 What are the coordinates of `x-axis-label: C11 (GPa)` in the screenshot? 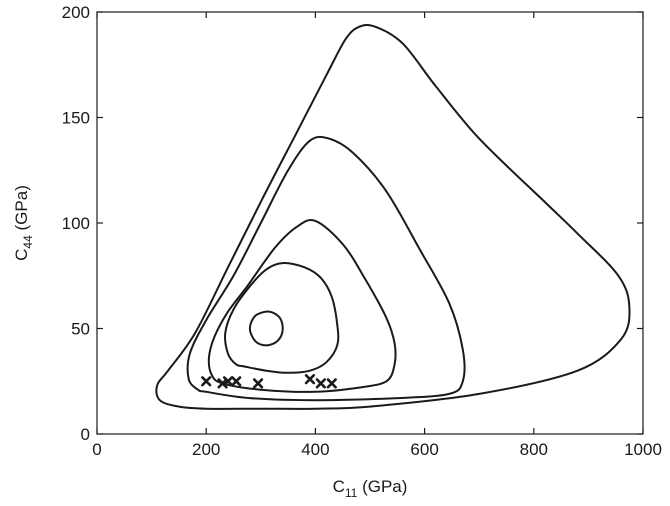 It's located at (370, 488).